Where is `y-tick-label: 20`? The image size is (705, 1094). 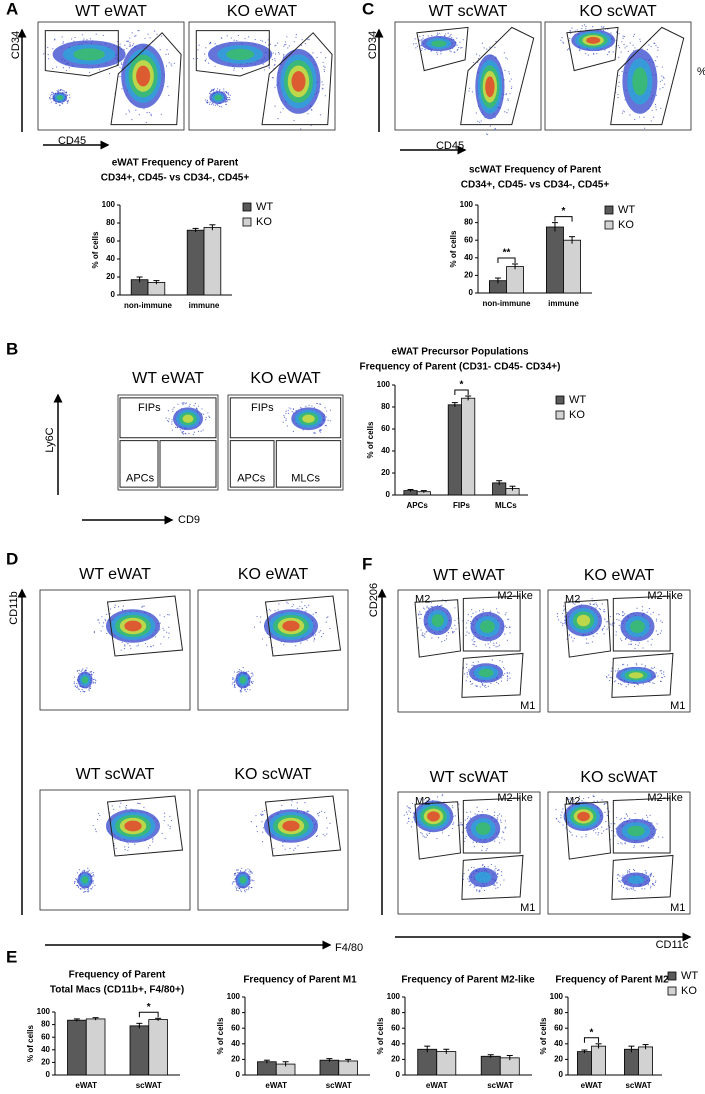 y-tick-label: 20 is located at coordinates (385, 472).